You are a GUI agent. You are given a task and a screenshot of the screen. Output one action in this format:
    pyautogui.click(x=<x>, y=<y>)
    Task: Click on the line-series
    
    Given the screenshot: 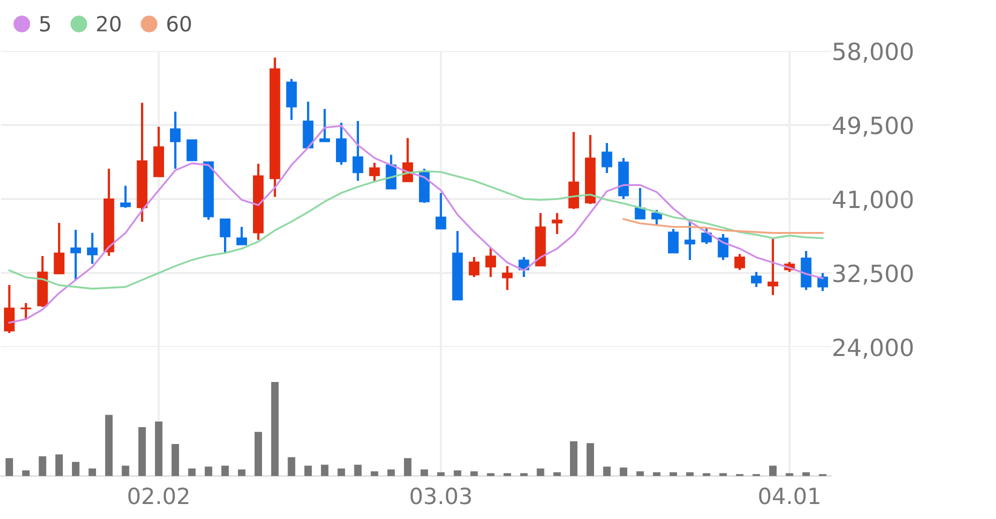 What is the action you would take?
    pyautogui.click(x=723, y=226)
    